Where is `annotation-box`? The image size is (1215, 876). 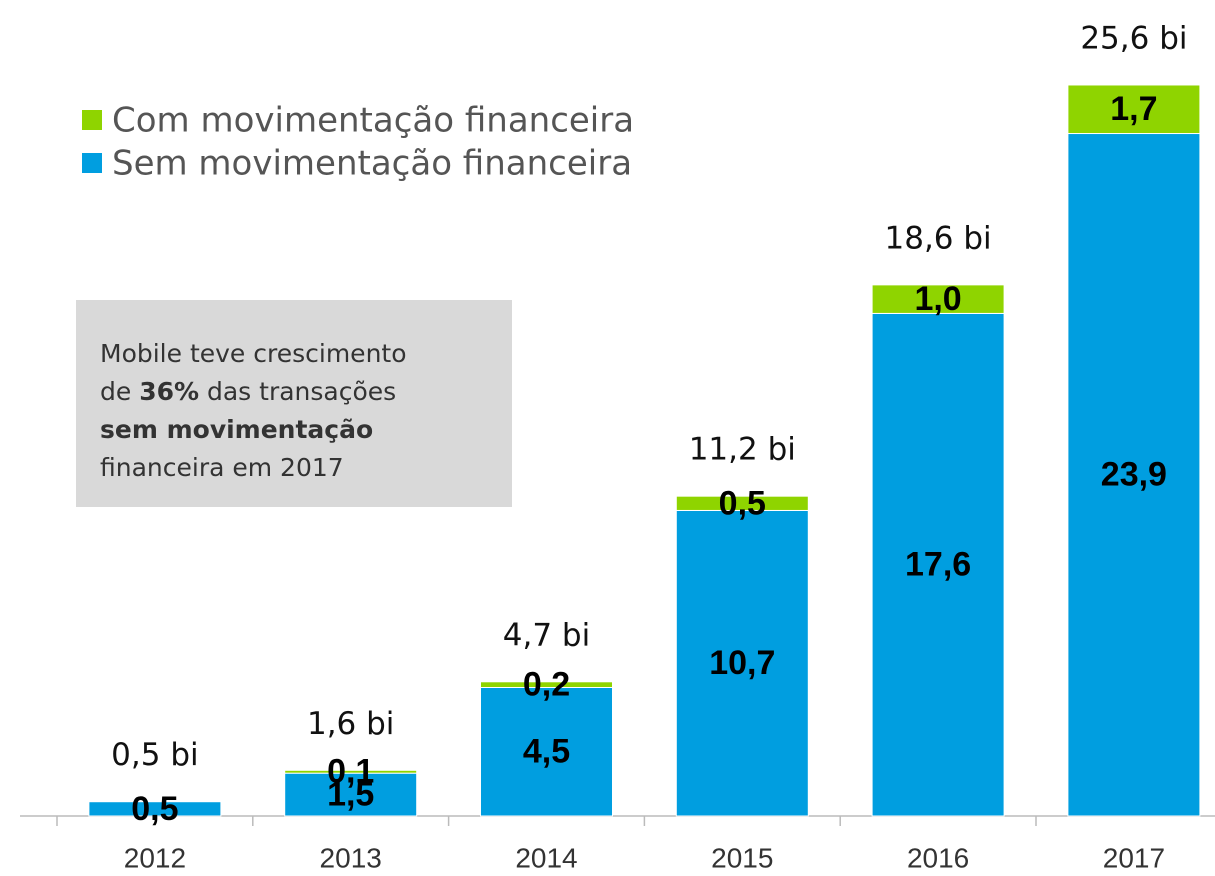
annotation-box is located at coordinates (294, 403).